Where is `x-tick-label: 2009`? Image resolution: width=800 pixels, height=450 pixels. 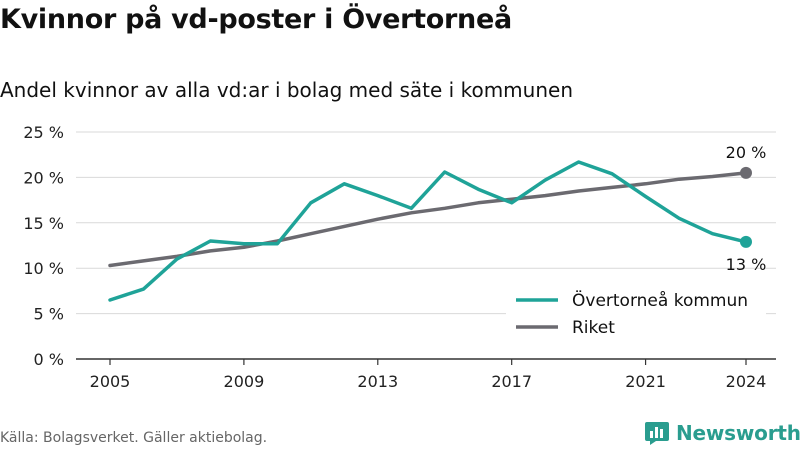
x-tick-label: 2009 is located at coordinates (244, 381).